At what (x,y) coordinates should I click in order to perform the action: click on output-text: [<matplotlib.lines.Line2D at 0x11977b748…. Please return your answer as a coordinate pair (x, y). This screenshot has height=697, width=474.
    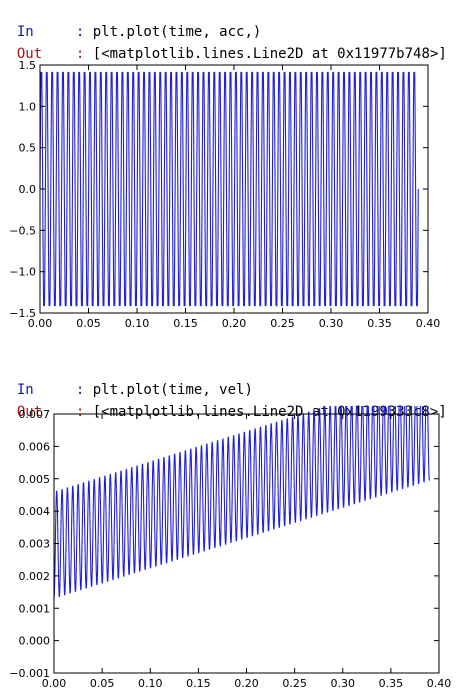
    Looking at the image, I should click on (269, 54).